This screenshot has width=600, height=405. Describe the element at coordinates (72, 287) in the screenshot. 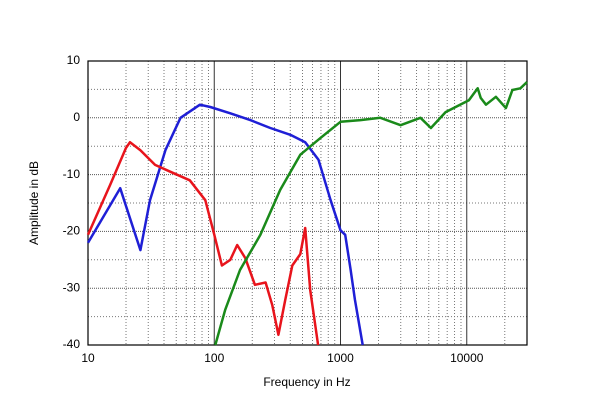

I see `y-tick-label: -30` at that location.